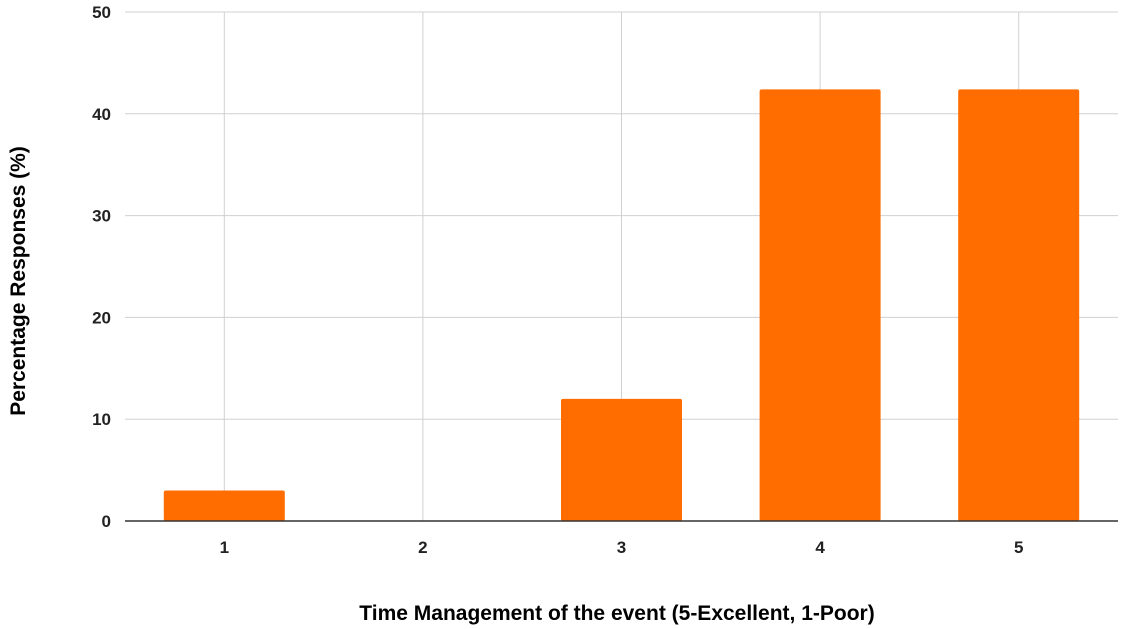  What do you see at coordinates (101, 216) in the screenshot?
I see `y-tick-label: 30` at bounding box center [101, 216].